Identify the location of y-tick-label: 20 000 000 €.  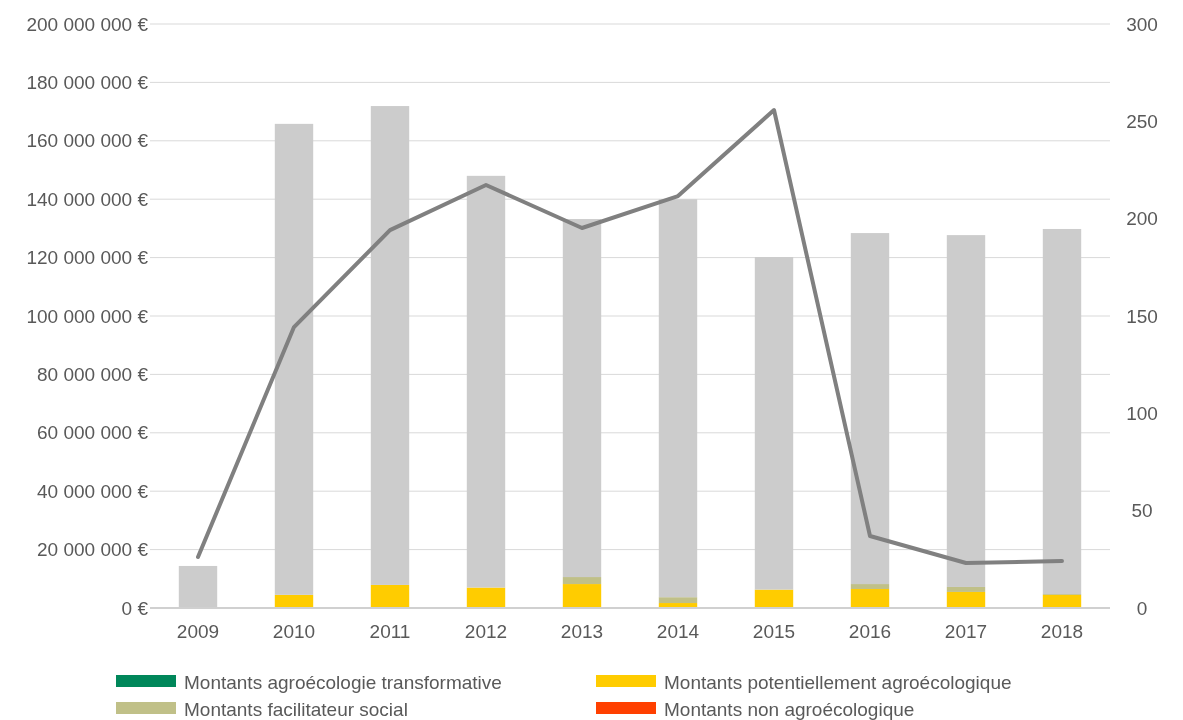
(93, 550).